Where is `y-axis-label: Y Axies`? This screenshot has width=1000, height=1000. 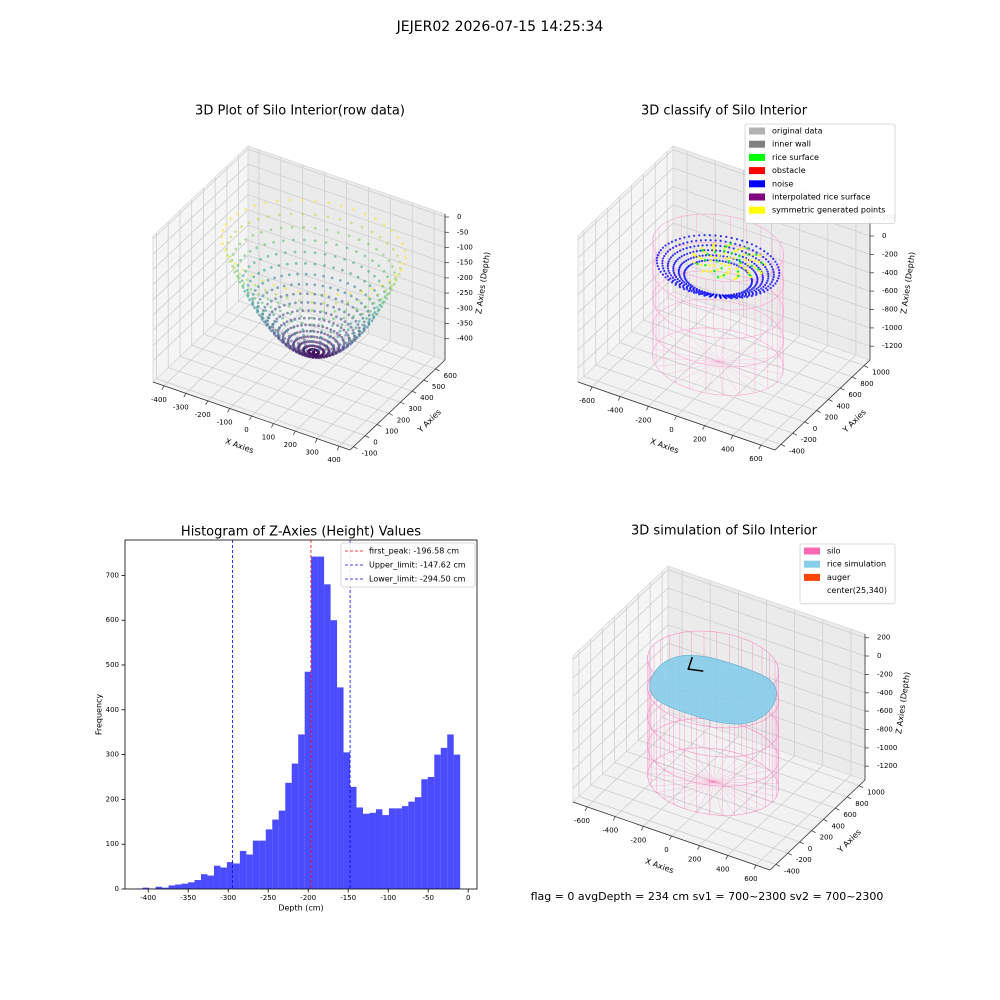 y-axis-label: Y Axies is located at coordinates (854, 422).